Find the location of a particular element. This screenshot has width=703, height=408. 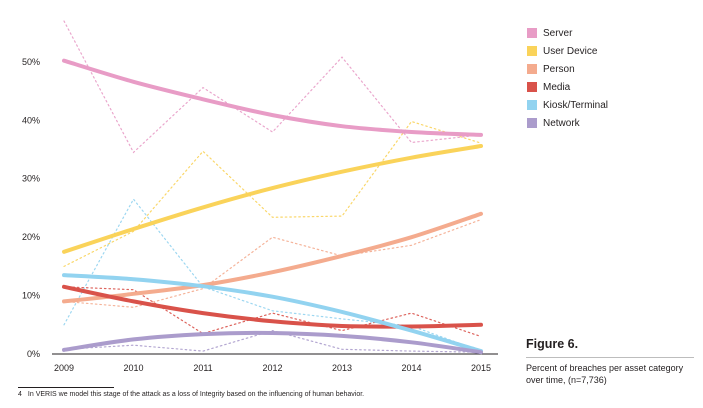

legend-item-server: Server is located at coordinates (567, 33).